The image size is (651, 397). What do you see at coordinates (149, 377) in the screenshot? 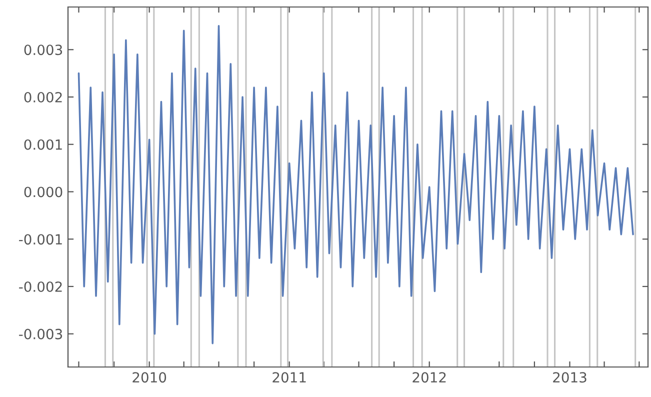
I see `x-tick-label: 2010` at bounding box center [149, 377].